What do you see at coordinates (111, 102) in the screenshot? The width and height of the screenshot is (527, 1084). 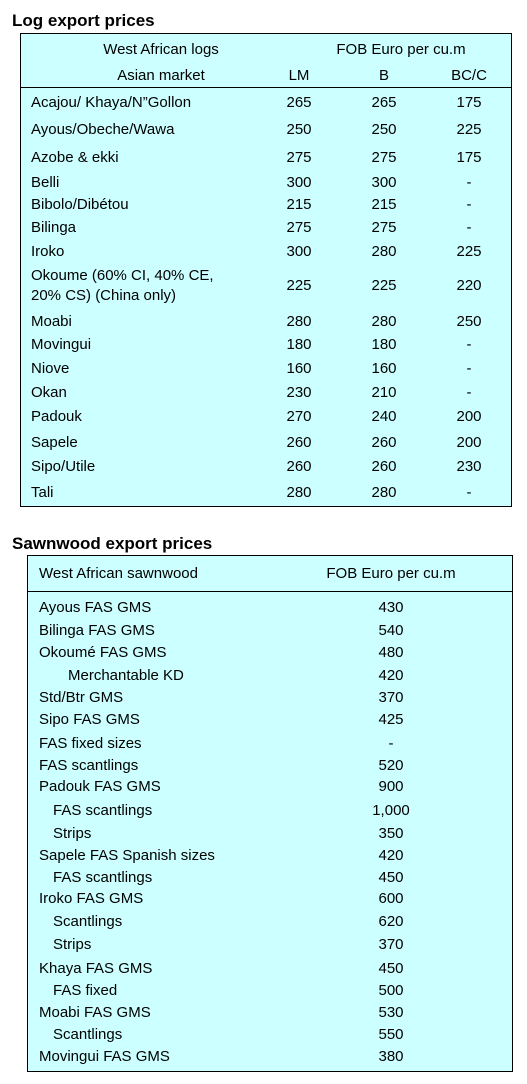 I see `log-wood-name: Acajou/ Khaya/N”Gollon` at bounding box center [111, 102].